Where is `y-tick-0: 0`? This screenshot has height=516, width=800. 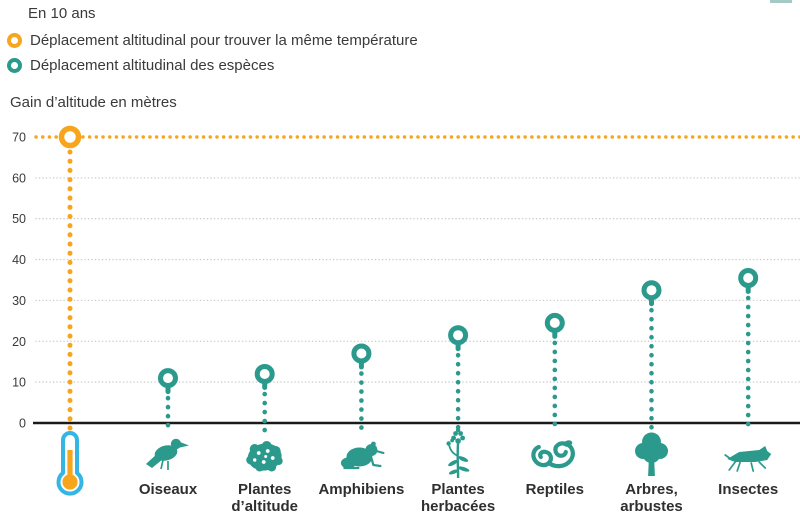
y-tick-0: 0 is located at coordinates (22, 424).